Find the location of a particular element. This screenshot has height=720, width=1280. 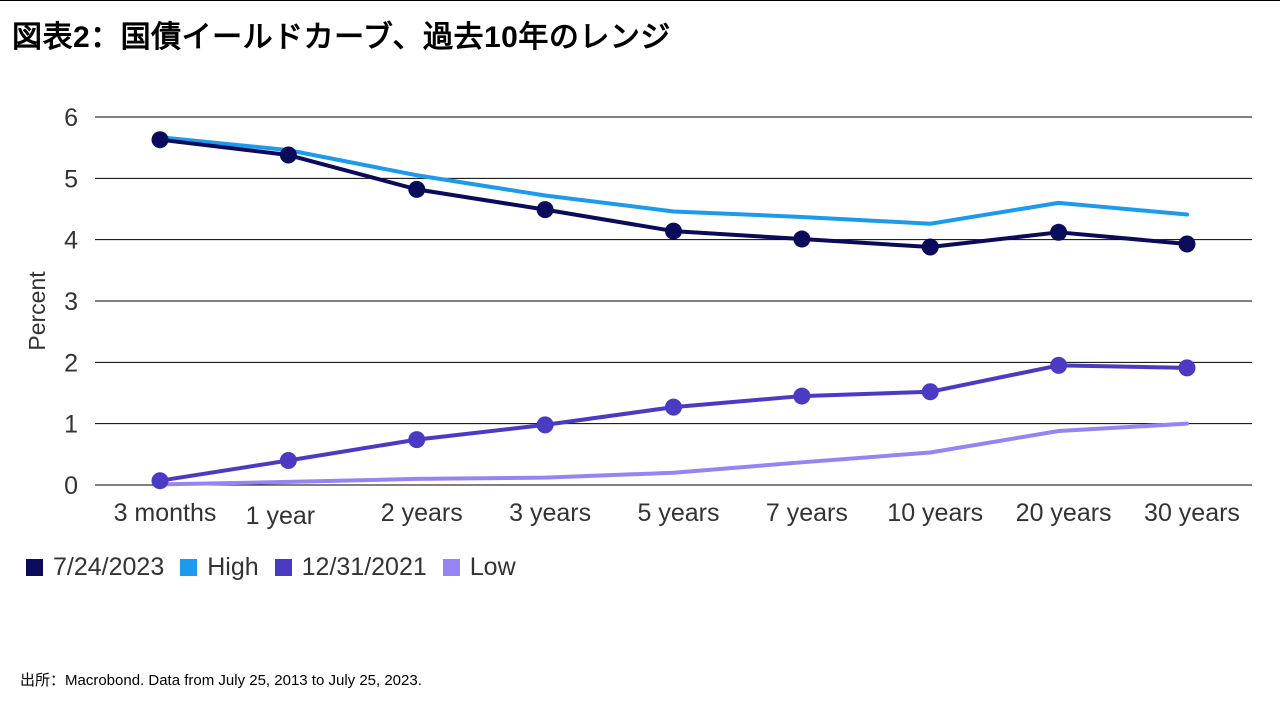

top-rule is located at coordinates (640, 0).